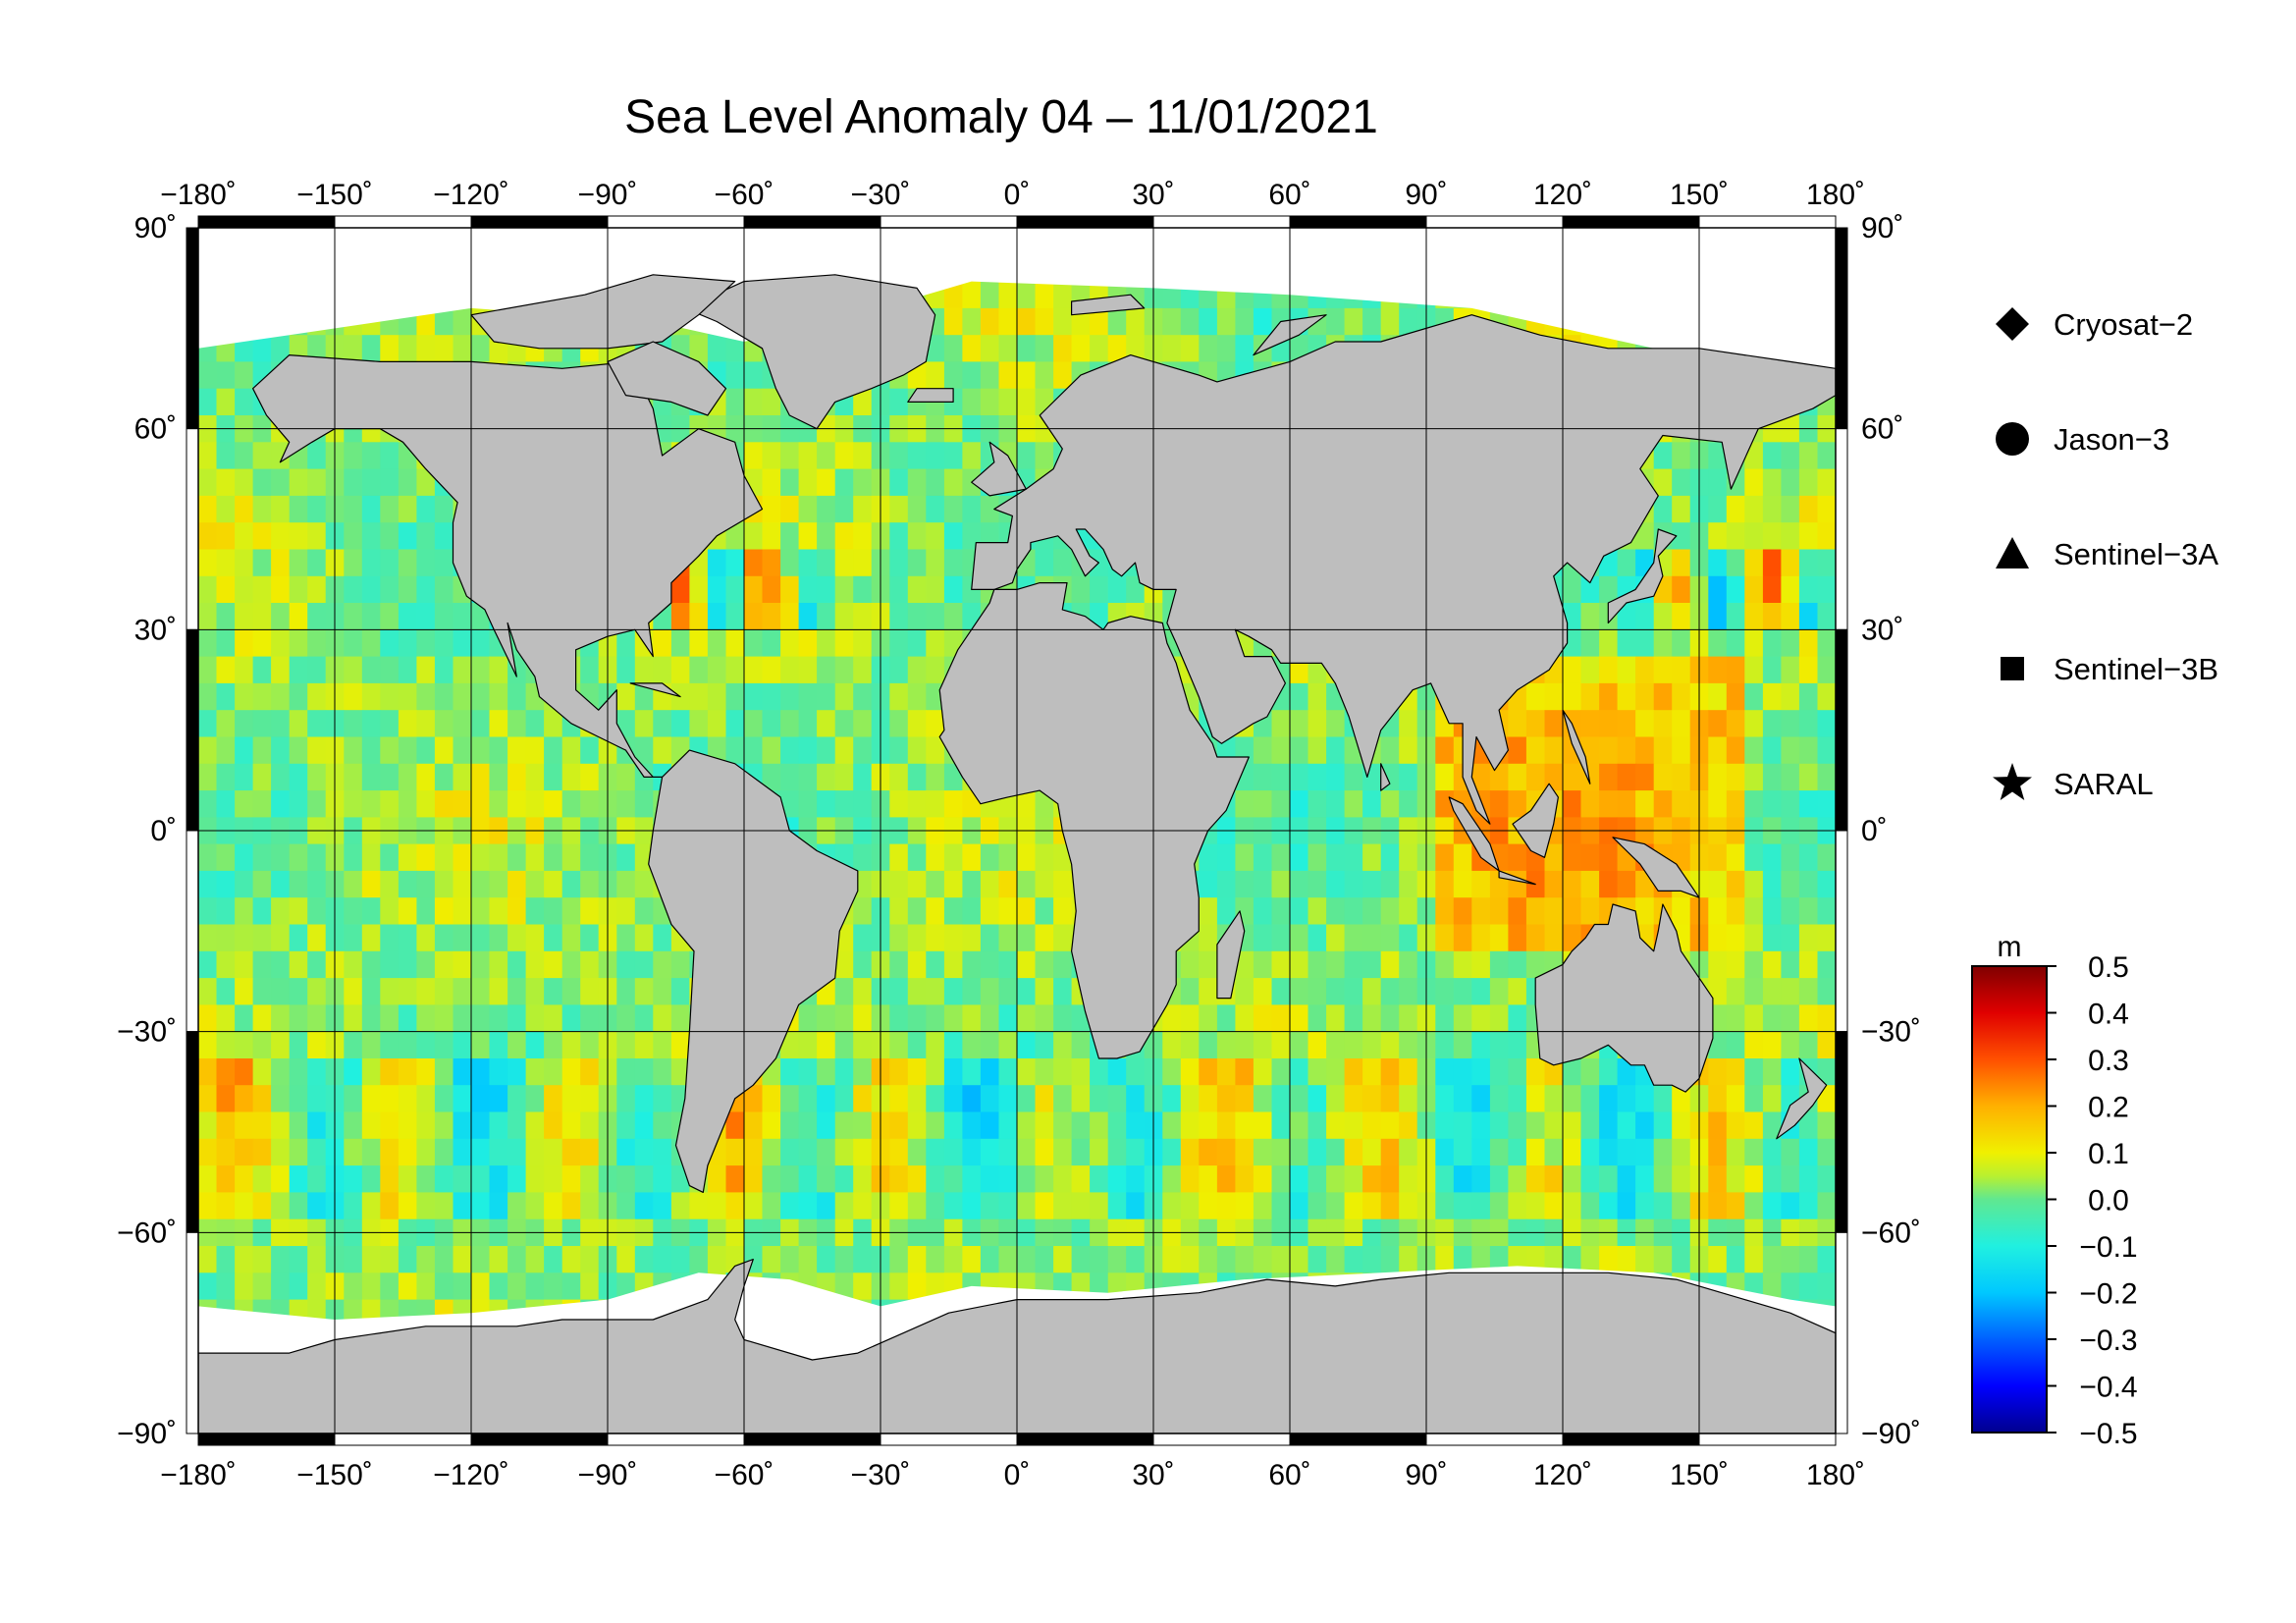  I want to click on lat-tick-label-right: 90˚, so click(1882, 228).